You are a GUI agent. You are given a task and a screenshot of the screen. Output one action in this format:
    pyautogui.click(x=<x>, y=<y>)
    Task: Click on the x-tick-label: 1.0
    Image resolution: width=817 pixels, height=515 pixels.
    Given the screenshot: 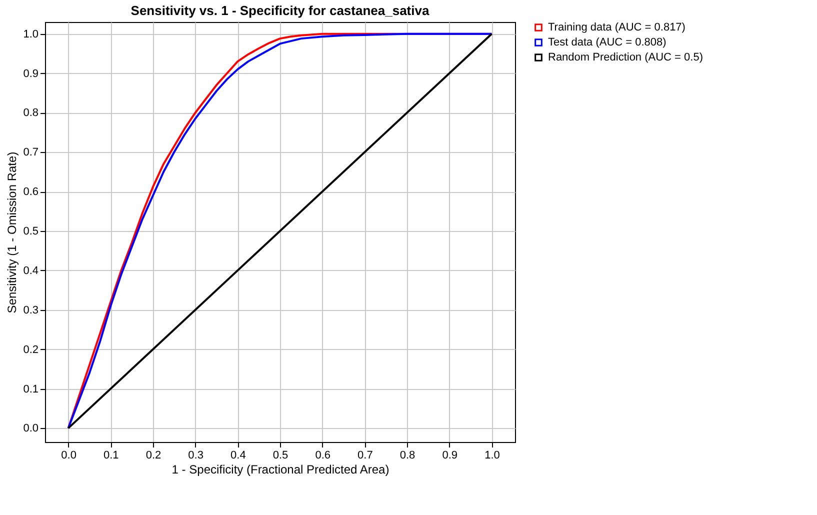 What is the action you would take?
    pyautogui.click(x=492, y=456)
    